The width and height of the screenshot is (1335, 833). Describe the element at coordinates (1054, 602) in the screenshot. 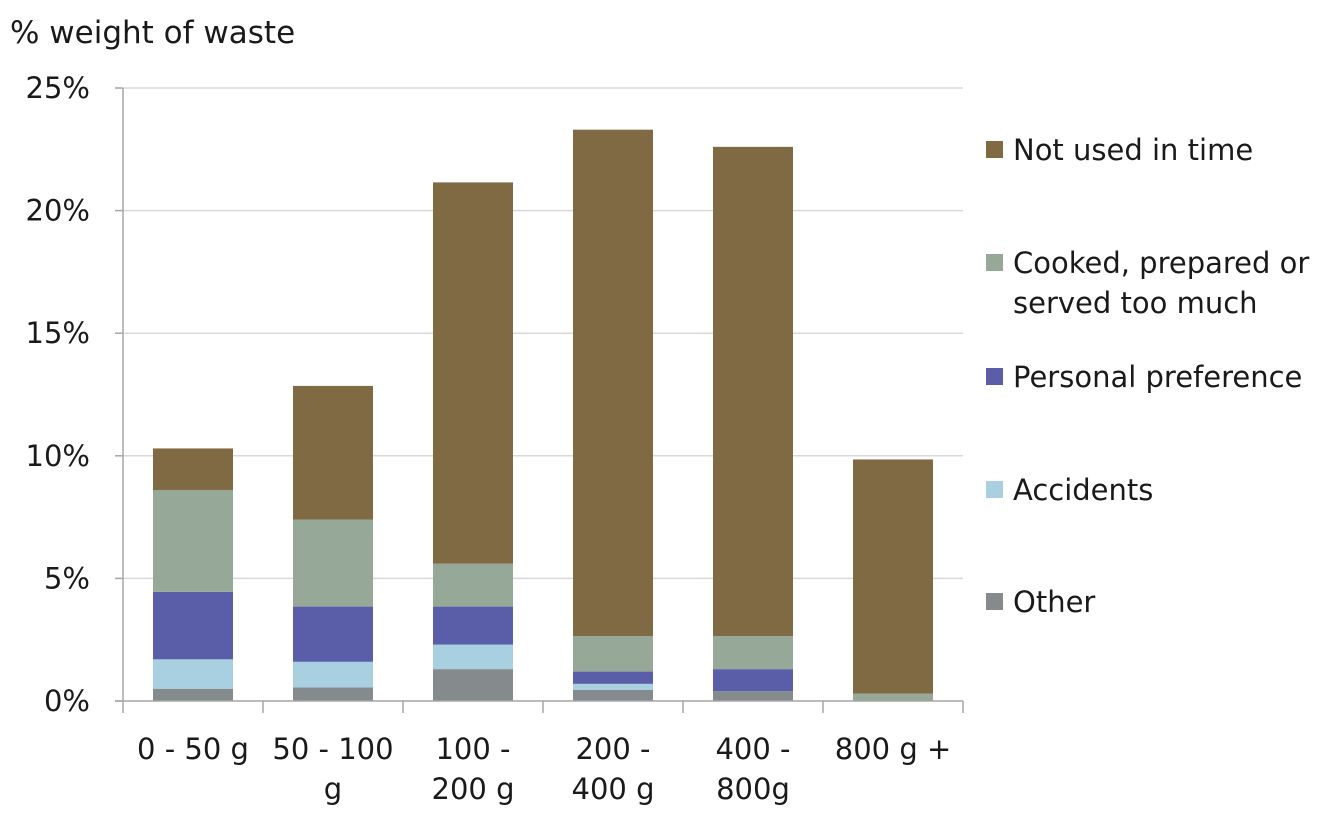

I see `legend-label: Other` at that location.